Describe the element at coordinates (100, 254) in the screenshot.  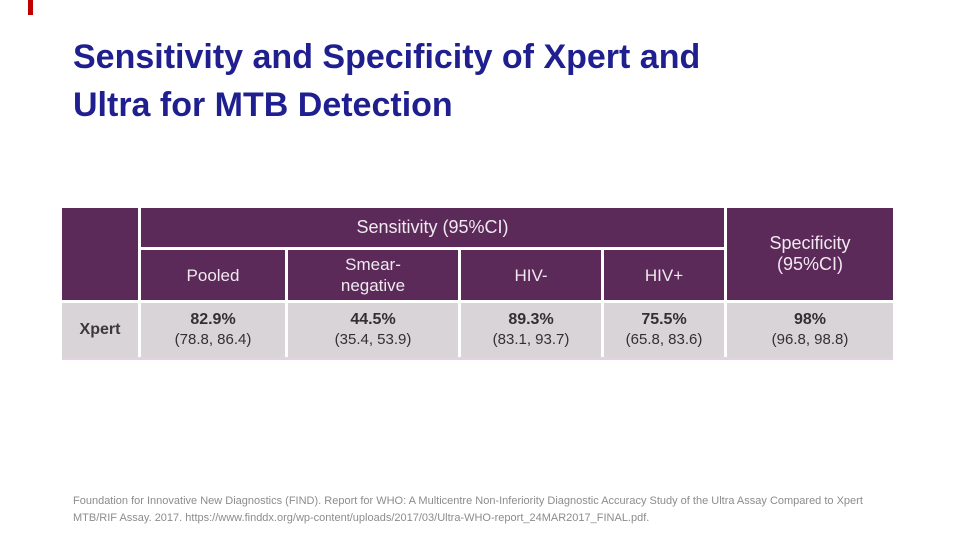
I see `table-corner-cell` at that location.